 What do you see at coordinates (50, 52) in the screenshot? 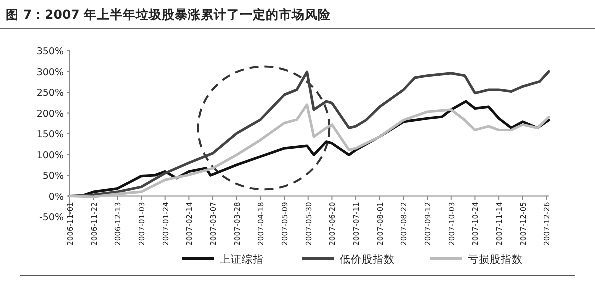
I see `y-tick-label: 350%` at bounding box center [50, 52].